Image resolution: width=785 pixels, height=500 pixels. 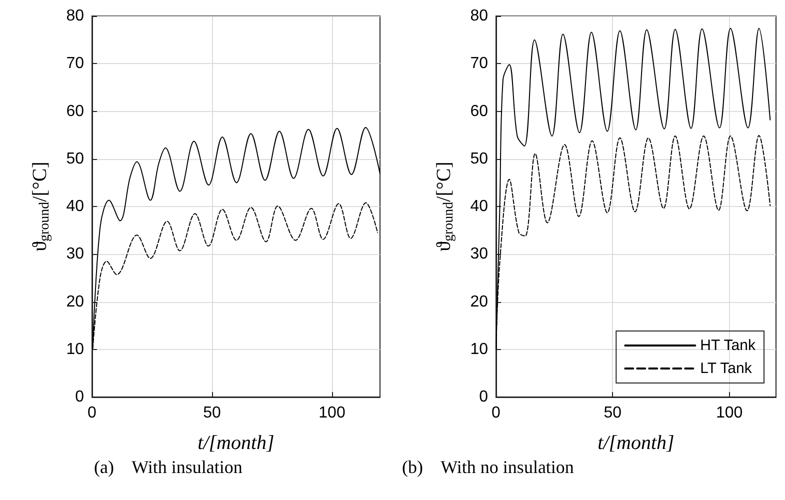 What do you see at coordinates (488, 467) in the screenshot?
I see `text: (b) With no insulation` at bounding box center [488, 467].